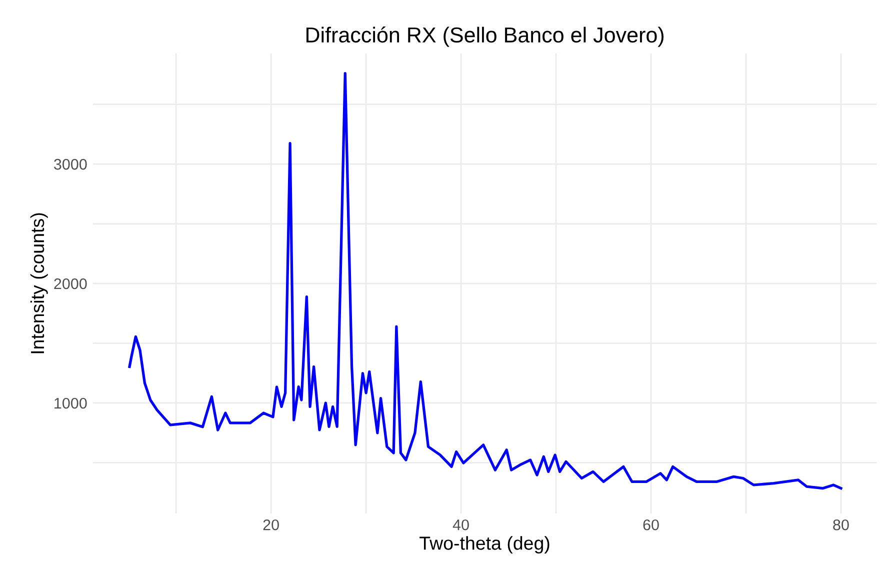  I want to click on y-tick-label: 3000, so click(70, 164).